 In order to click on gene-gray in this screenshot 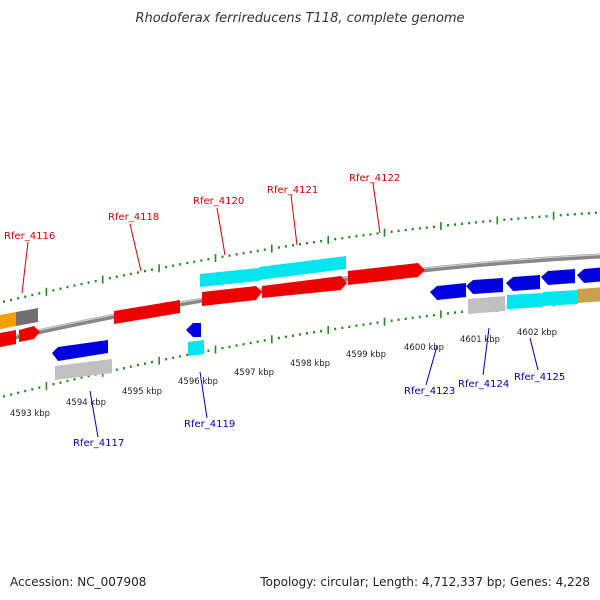, I will do `click(83, 369)`.